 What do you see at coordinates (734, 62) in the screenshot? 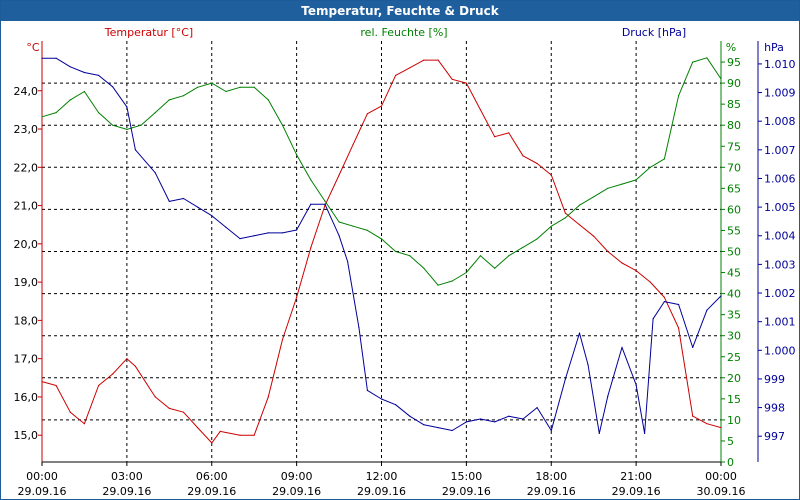
I see `humidity-tick-label: 95` at bounding box center [734, 62].